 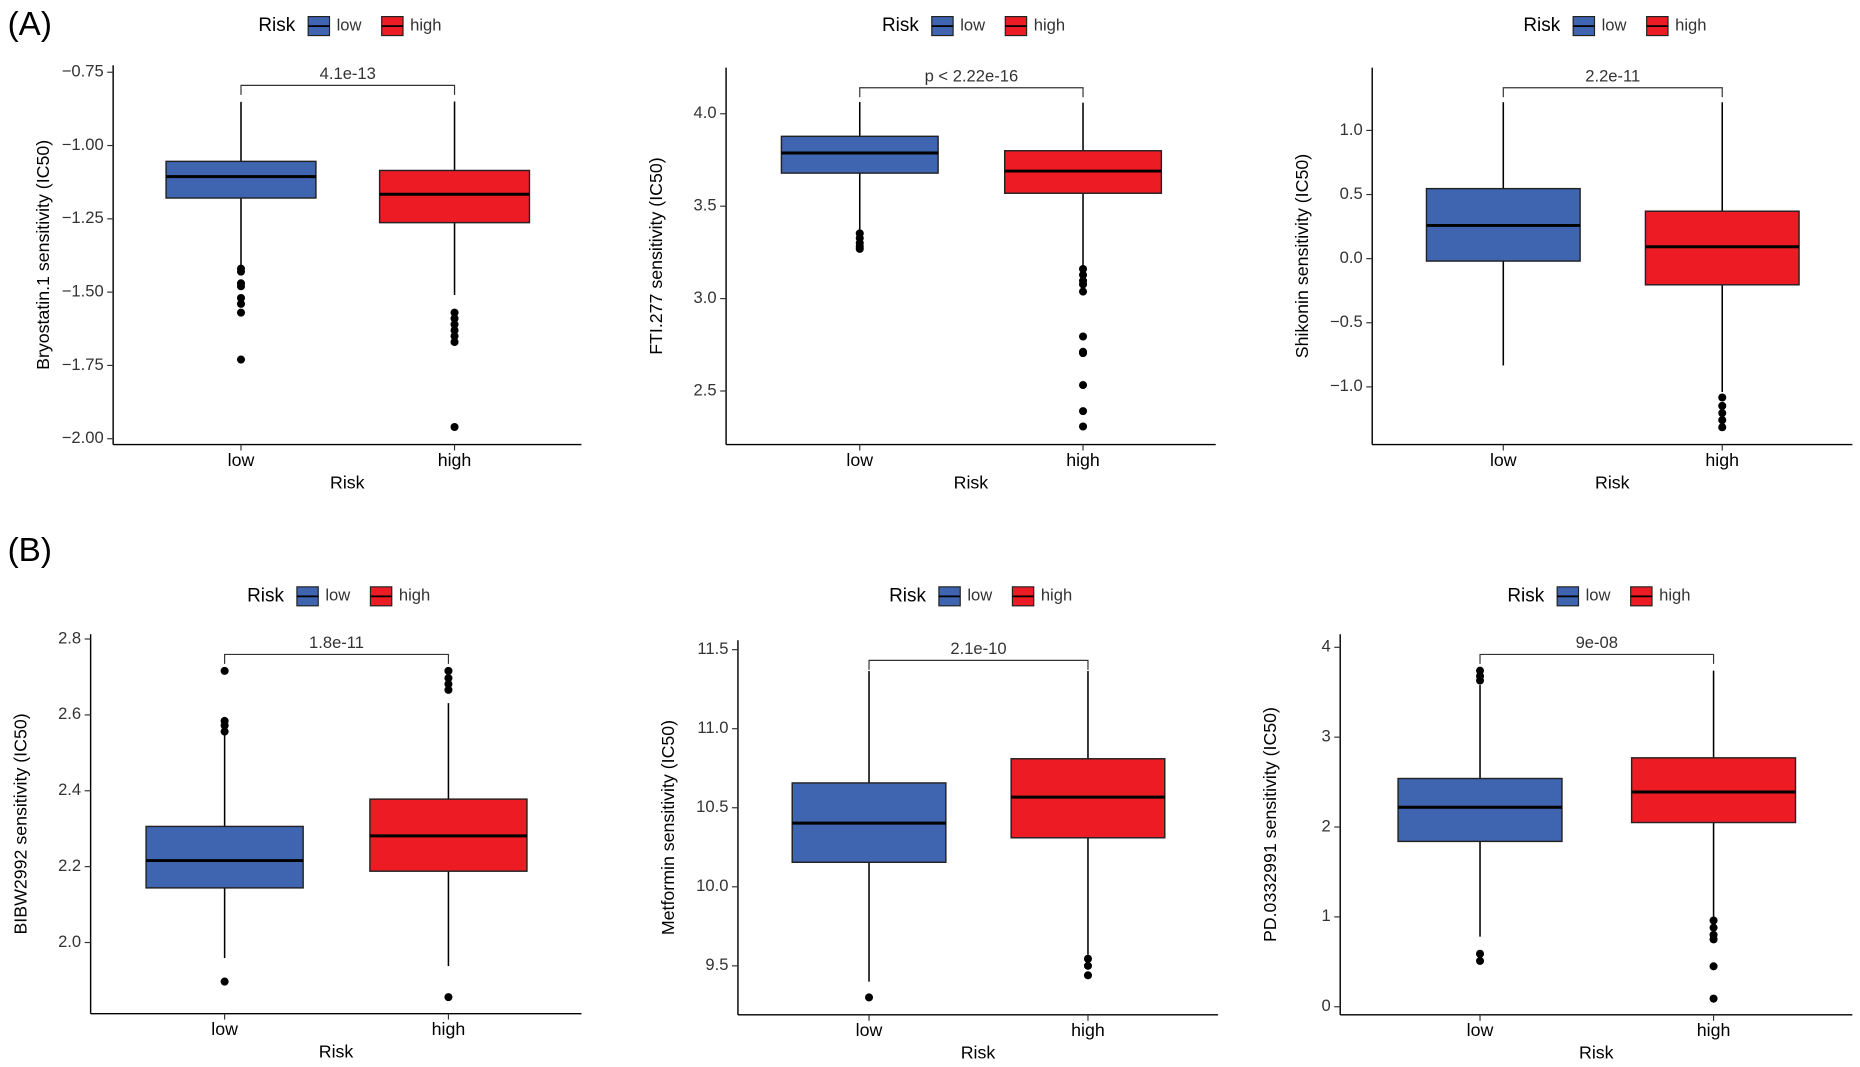 What do you see at coordinates (712, 885) in the screenshot?
I see `y-tick-label: 10.0` at bounding box center [712, 885].